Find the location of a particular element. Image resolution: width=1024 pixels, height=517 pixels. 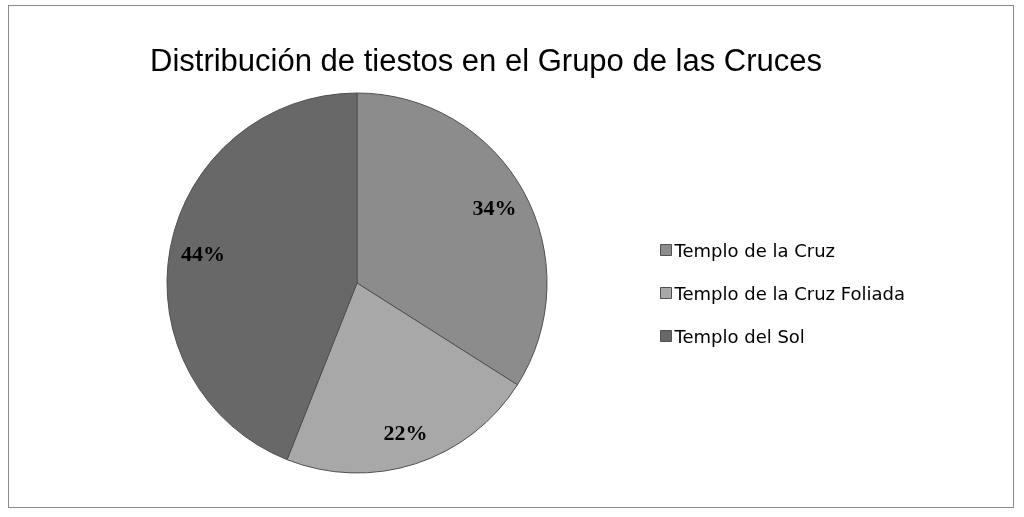

data-label: 44% is located at coordinates (202, 254).